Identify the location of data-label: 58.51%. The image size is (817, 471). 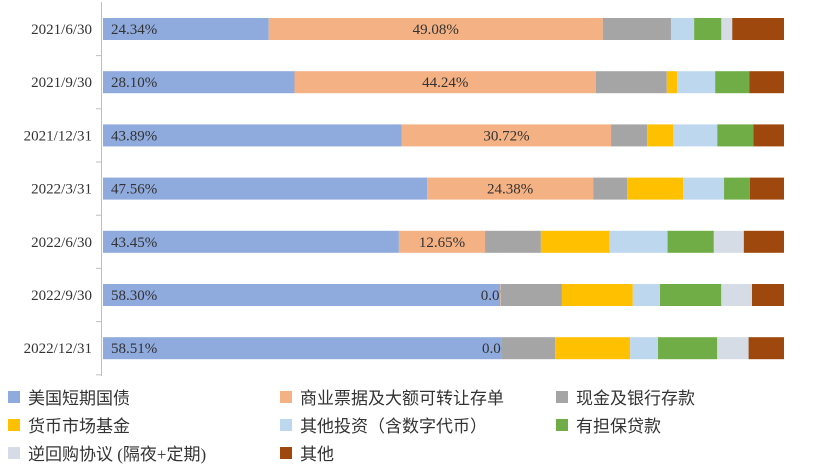
(134, 349).